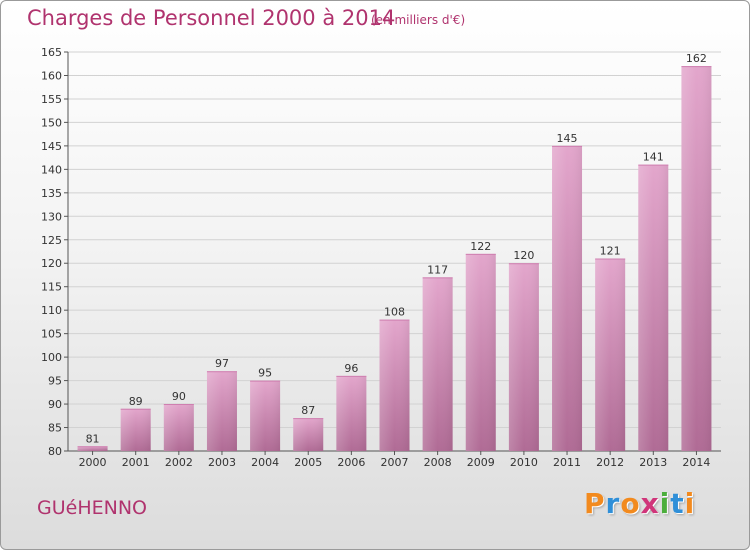  Describe the element at coordinates (696, 58) in the screenshot. I see `data-label: 162` at that location.